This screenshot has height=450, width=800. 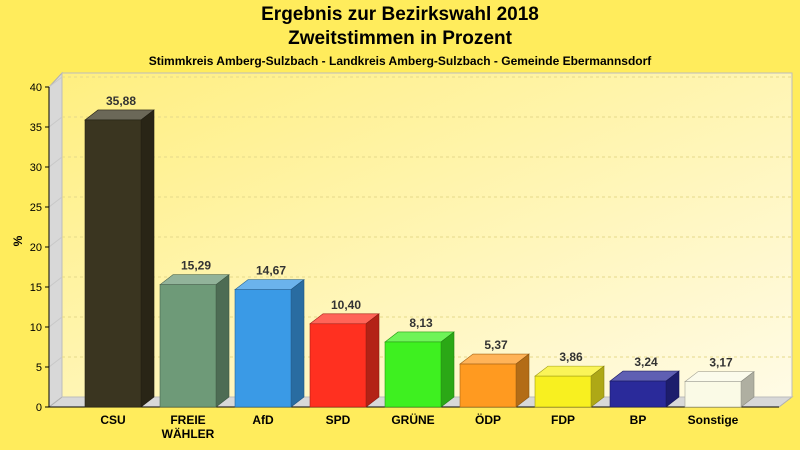 I want to click on bar-8: 3,24, so click(x=644, y=381).